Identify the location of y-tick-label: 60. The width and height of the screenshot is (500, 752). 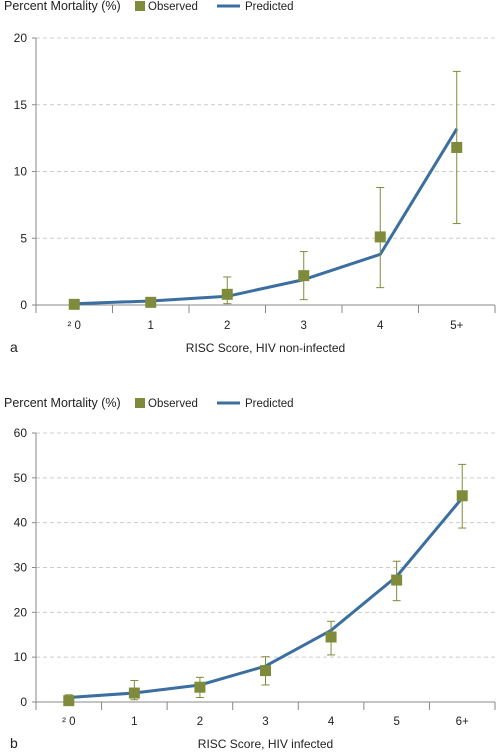
(21, 433).